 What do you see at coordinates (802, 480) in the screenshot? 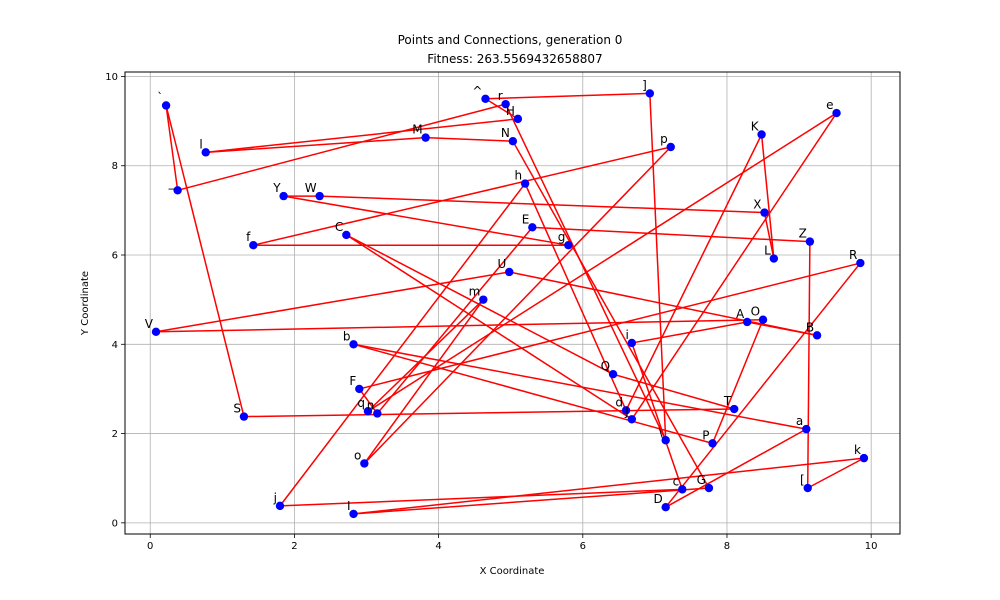
I see `point-label: [` at bounding box center [802, 480].